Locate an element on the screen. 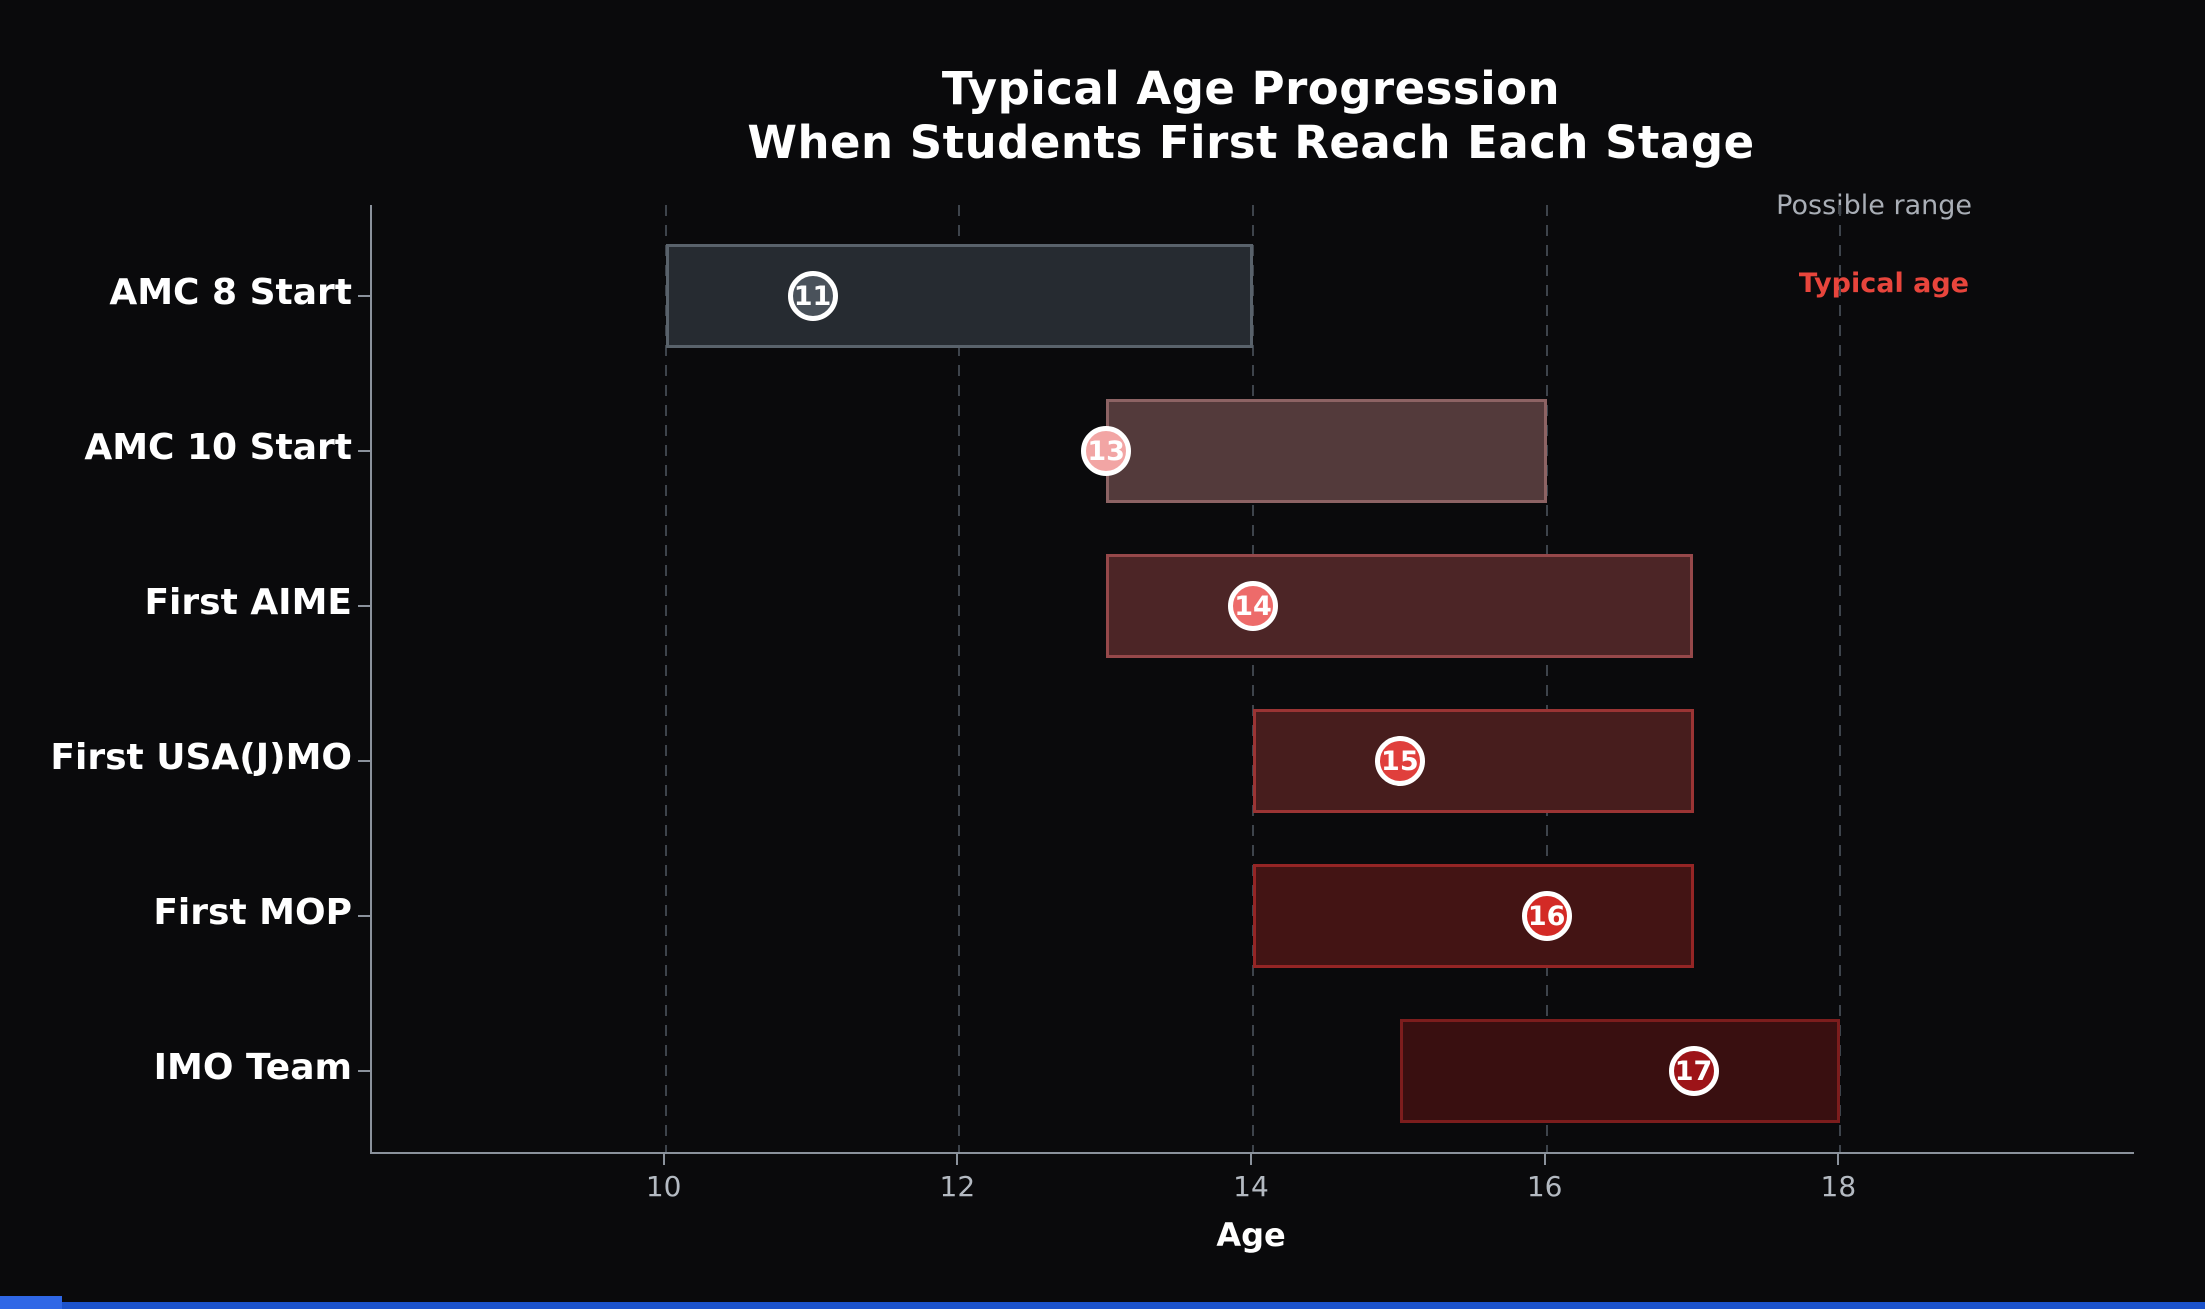  y-axis-label: AMC 10 Start is located at coordinates (218, 447).